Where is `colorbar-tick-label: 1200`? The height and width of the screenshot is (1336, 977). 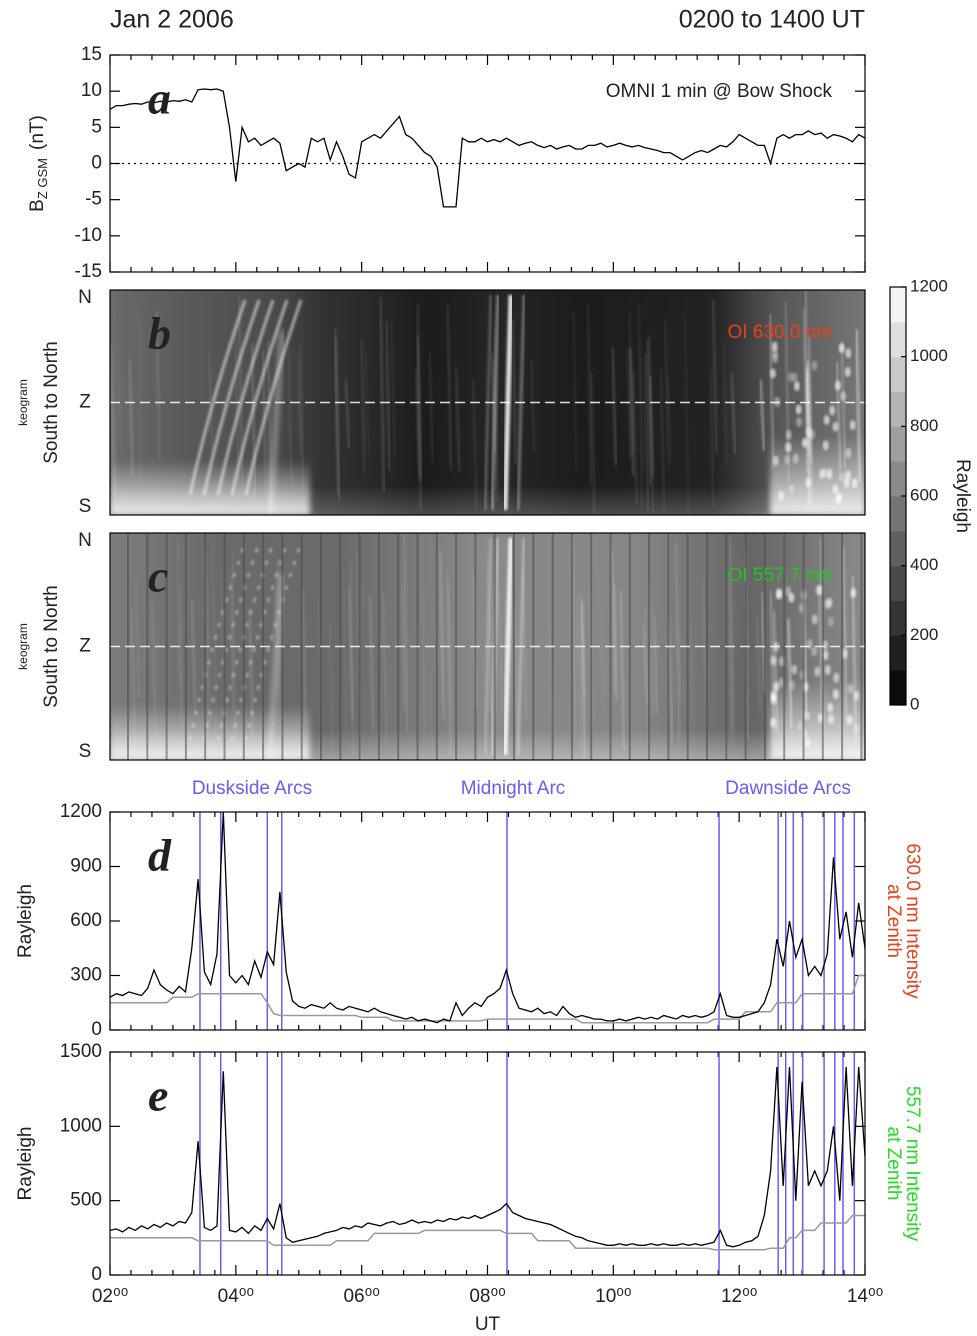 colorbar-tick-label: 1200 is located at coordinates (929, 285).